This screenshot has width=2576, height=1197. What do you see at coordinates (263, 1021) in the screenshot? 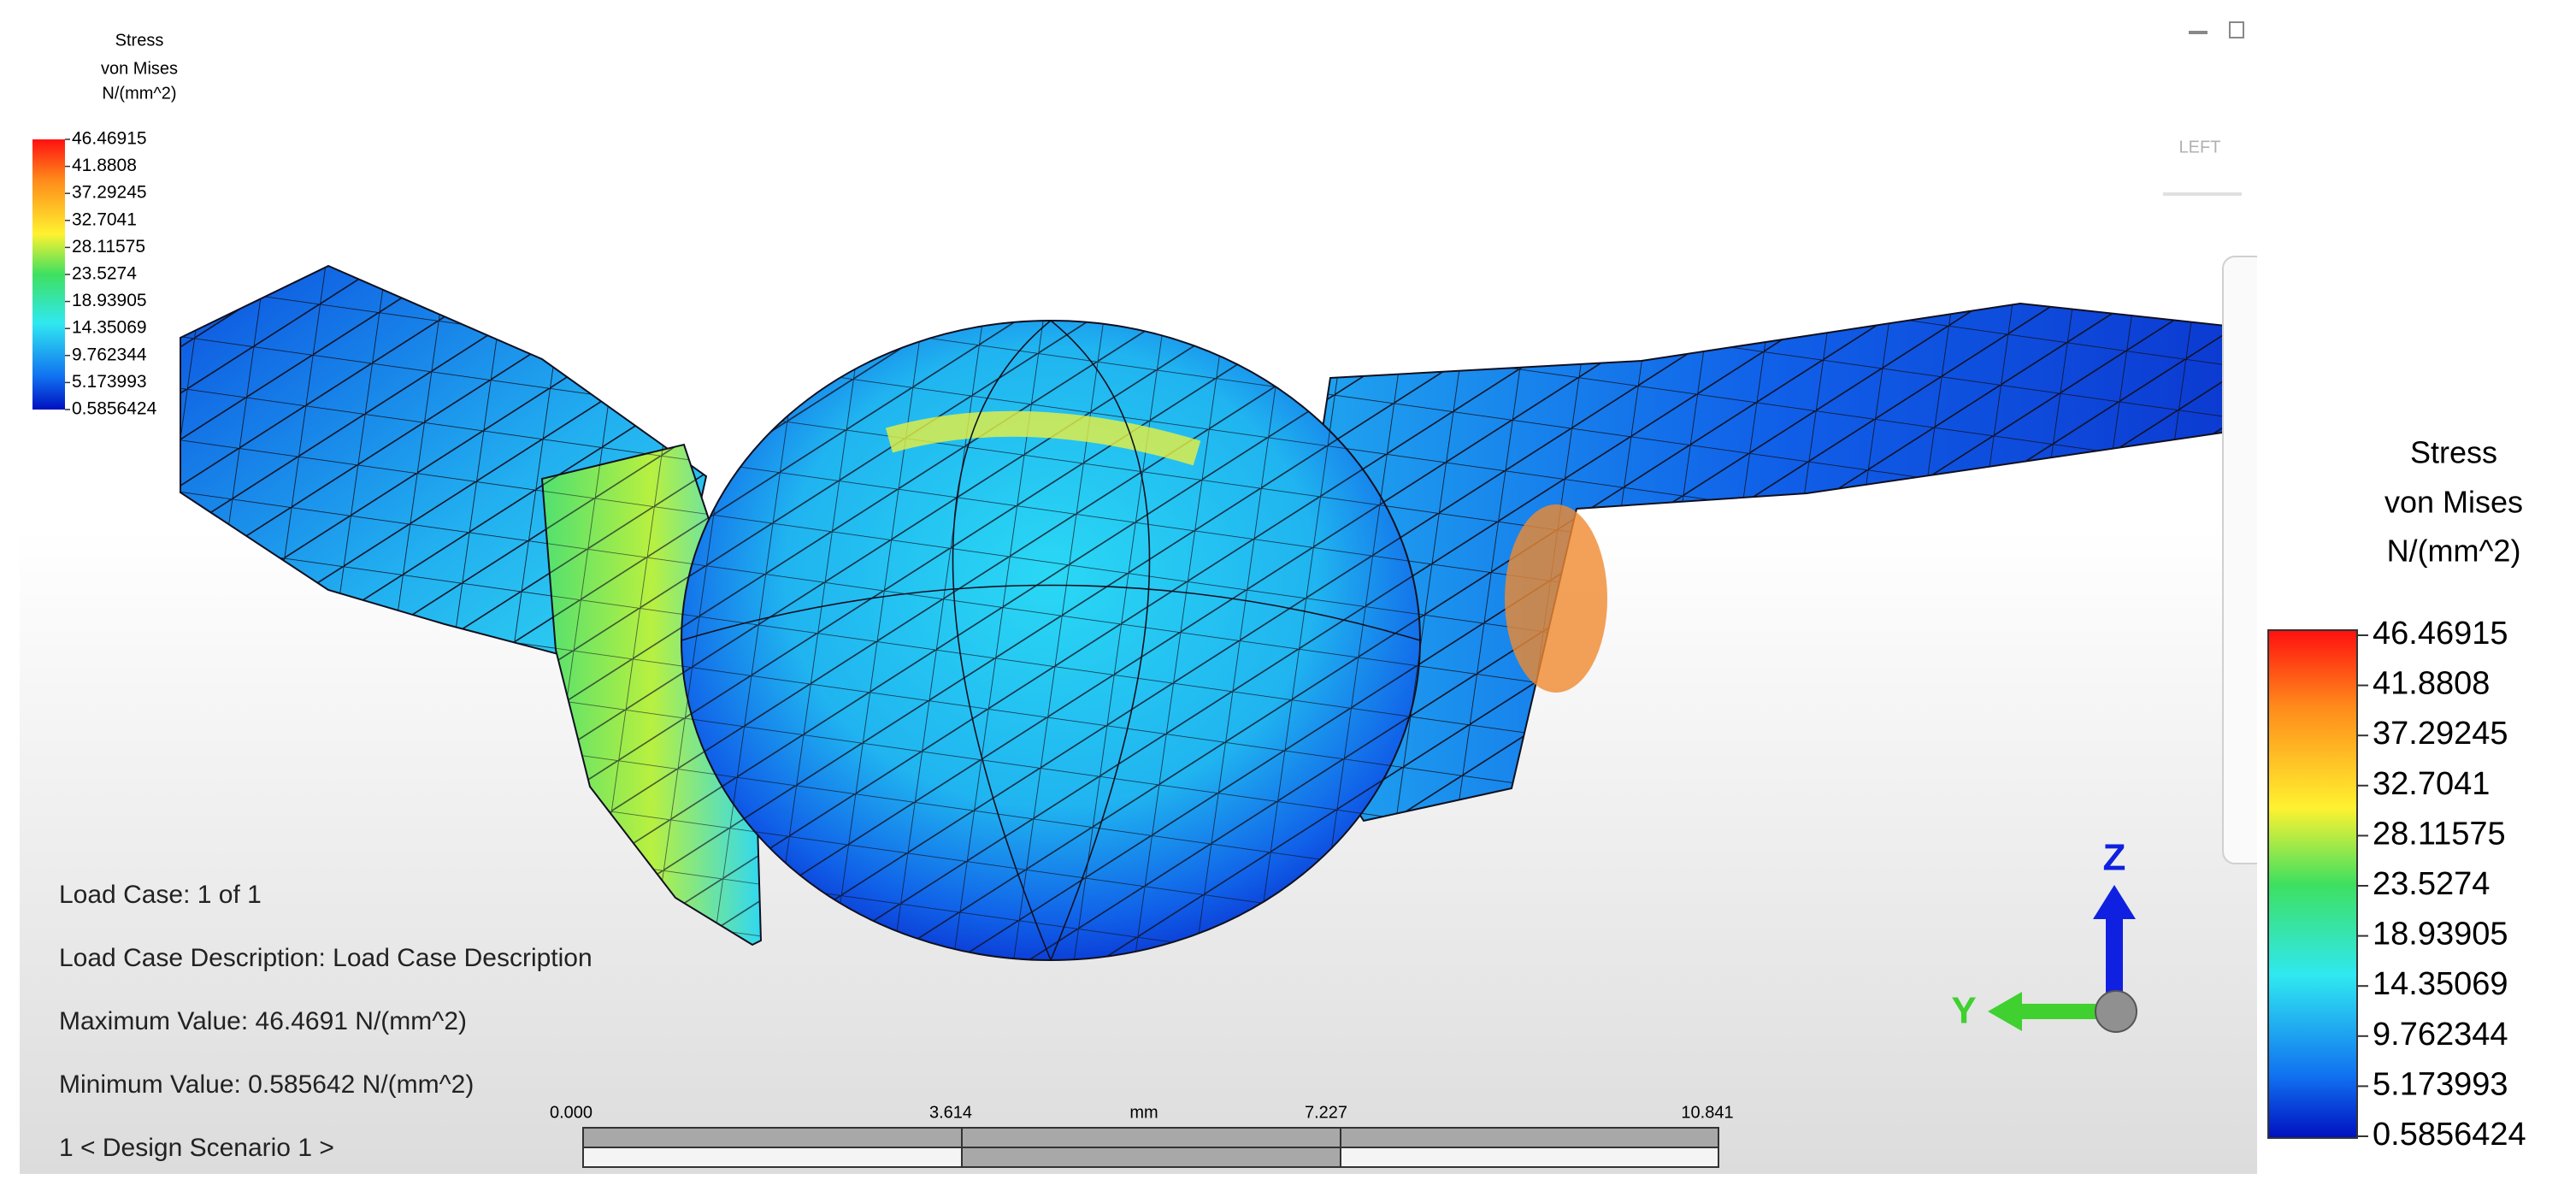
I see `info-text: Maximum Value: 46.4691 N/(mm^2)` at bounding box center [263, 1021].